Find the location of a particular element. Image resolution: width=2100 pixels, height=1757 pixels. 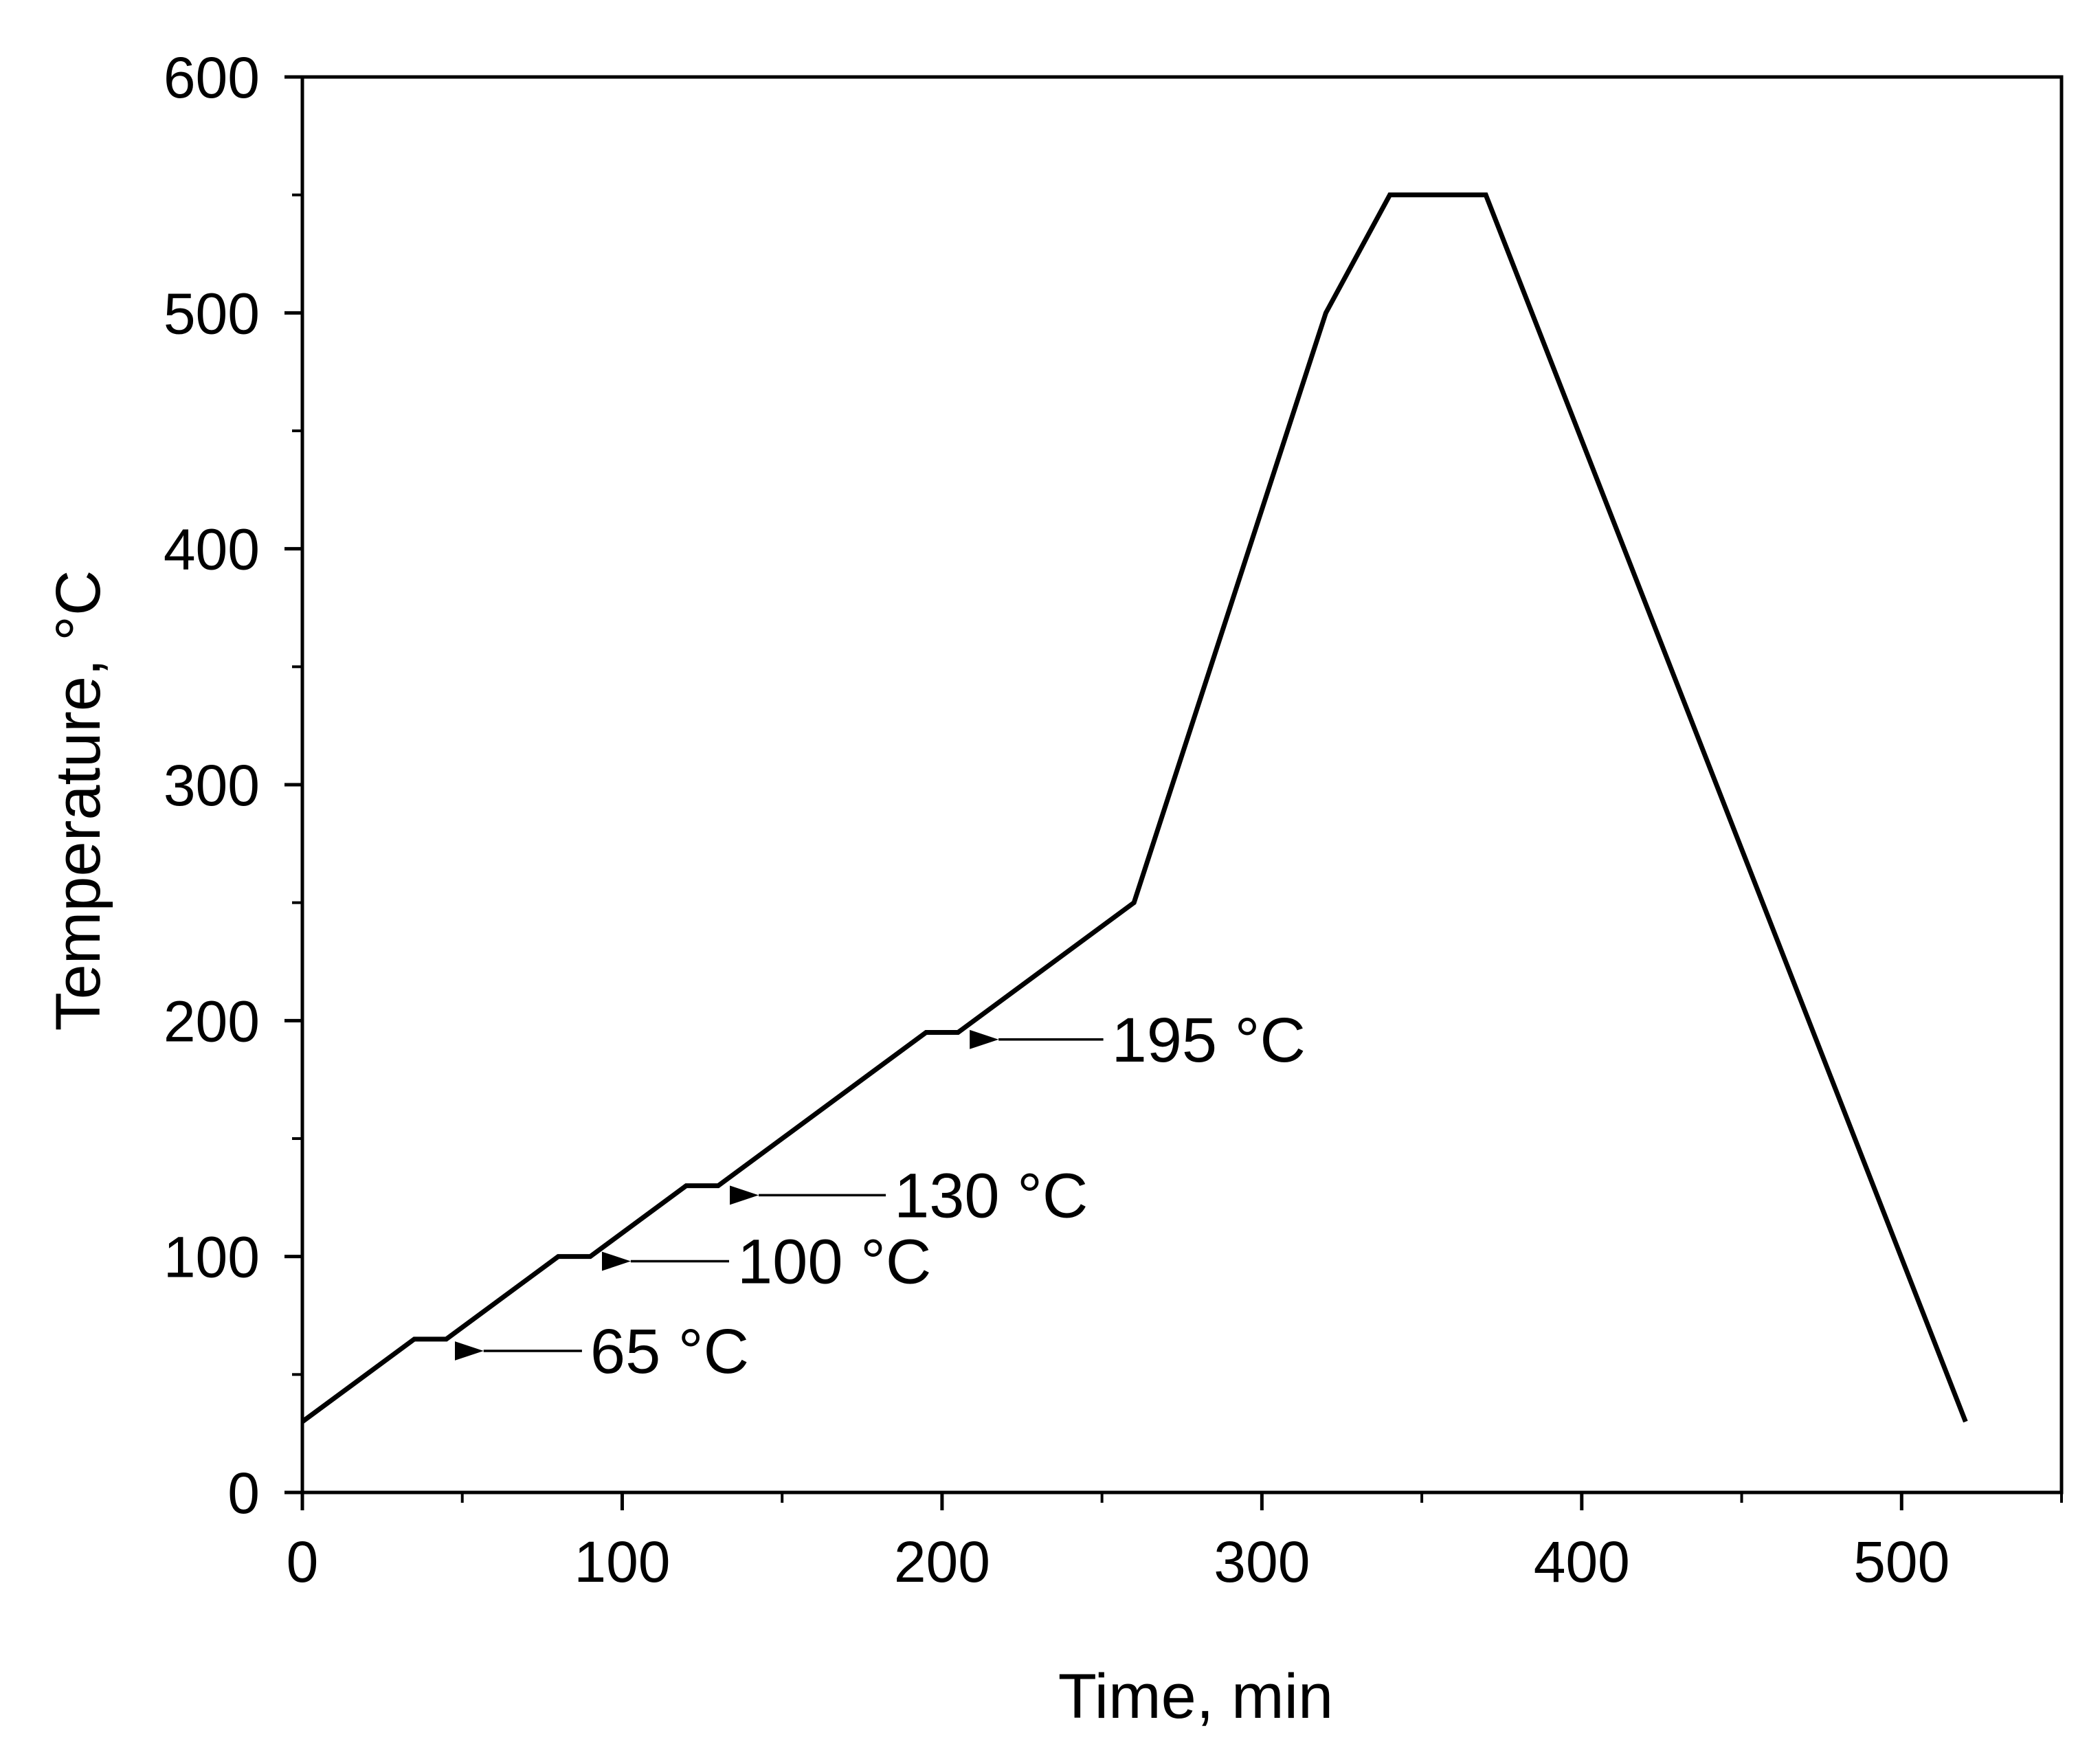

x-tick-label: 0 is located at coordinates (303, 1562).